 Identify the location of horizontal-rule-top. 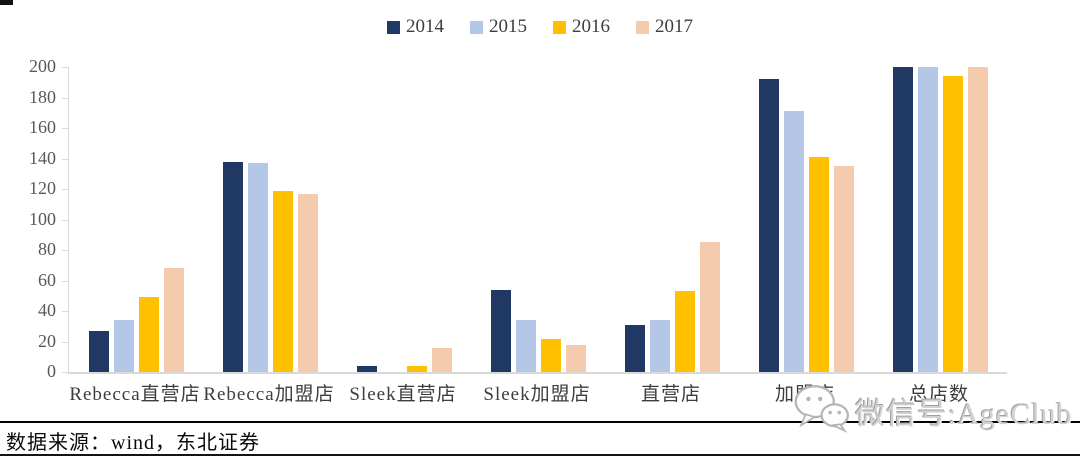
(540, 422).